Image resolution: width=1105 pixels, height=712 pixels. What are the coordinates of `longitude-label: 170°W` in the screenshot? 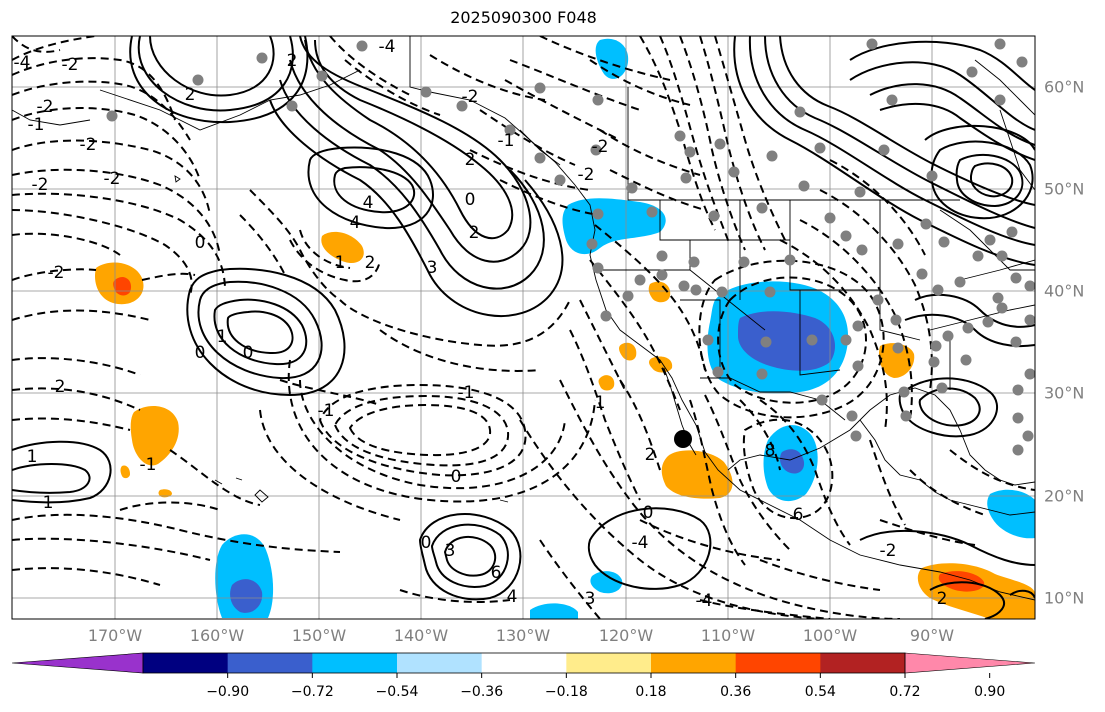 It's located at (115, 635).